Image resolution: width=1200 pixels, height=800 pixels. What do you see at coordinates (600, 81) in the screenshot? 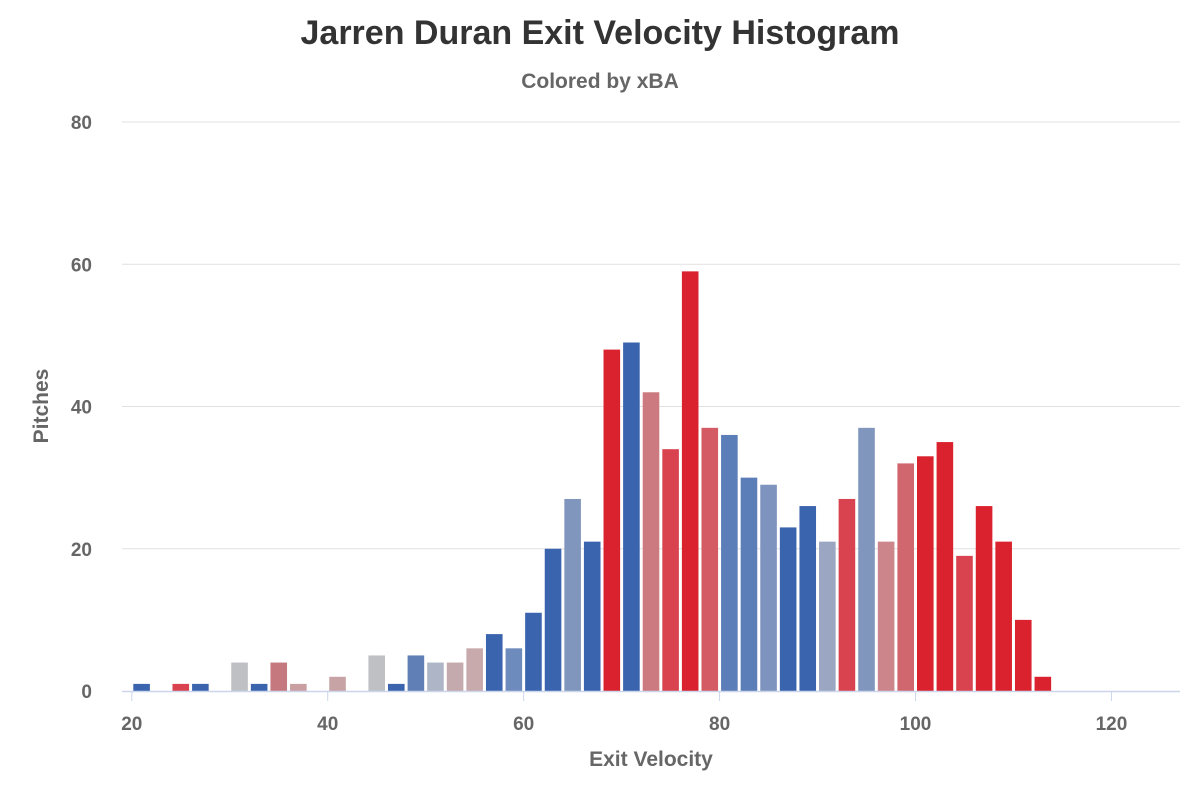
I see `chart-subtitle: Colored by xBA` at bounding box center [600, 81].